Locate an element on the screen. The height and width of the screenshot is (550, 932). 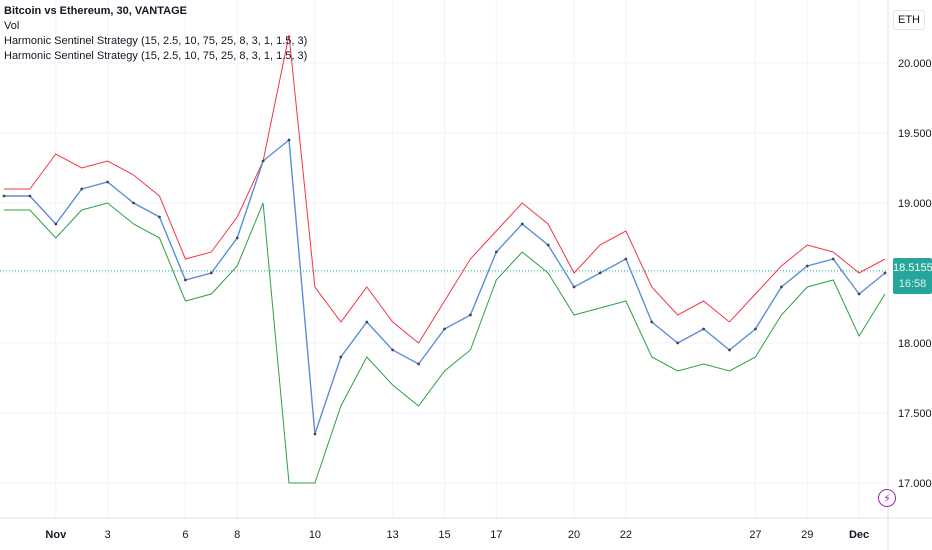
x-tick-label: Nov is located at coordinates (56, 535).